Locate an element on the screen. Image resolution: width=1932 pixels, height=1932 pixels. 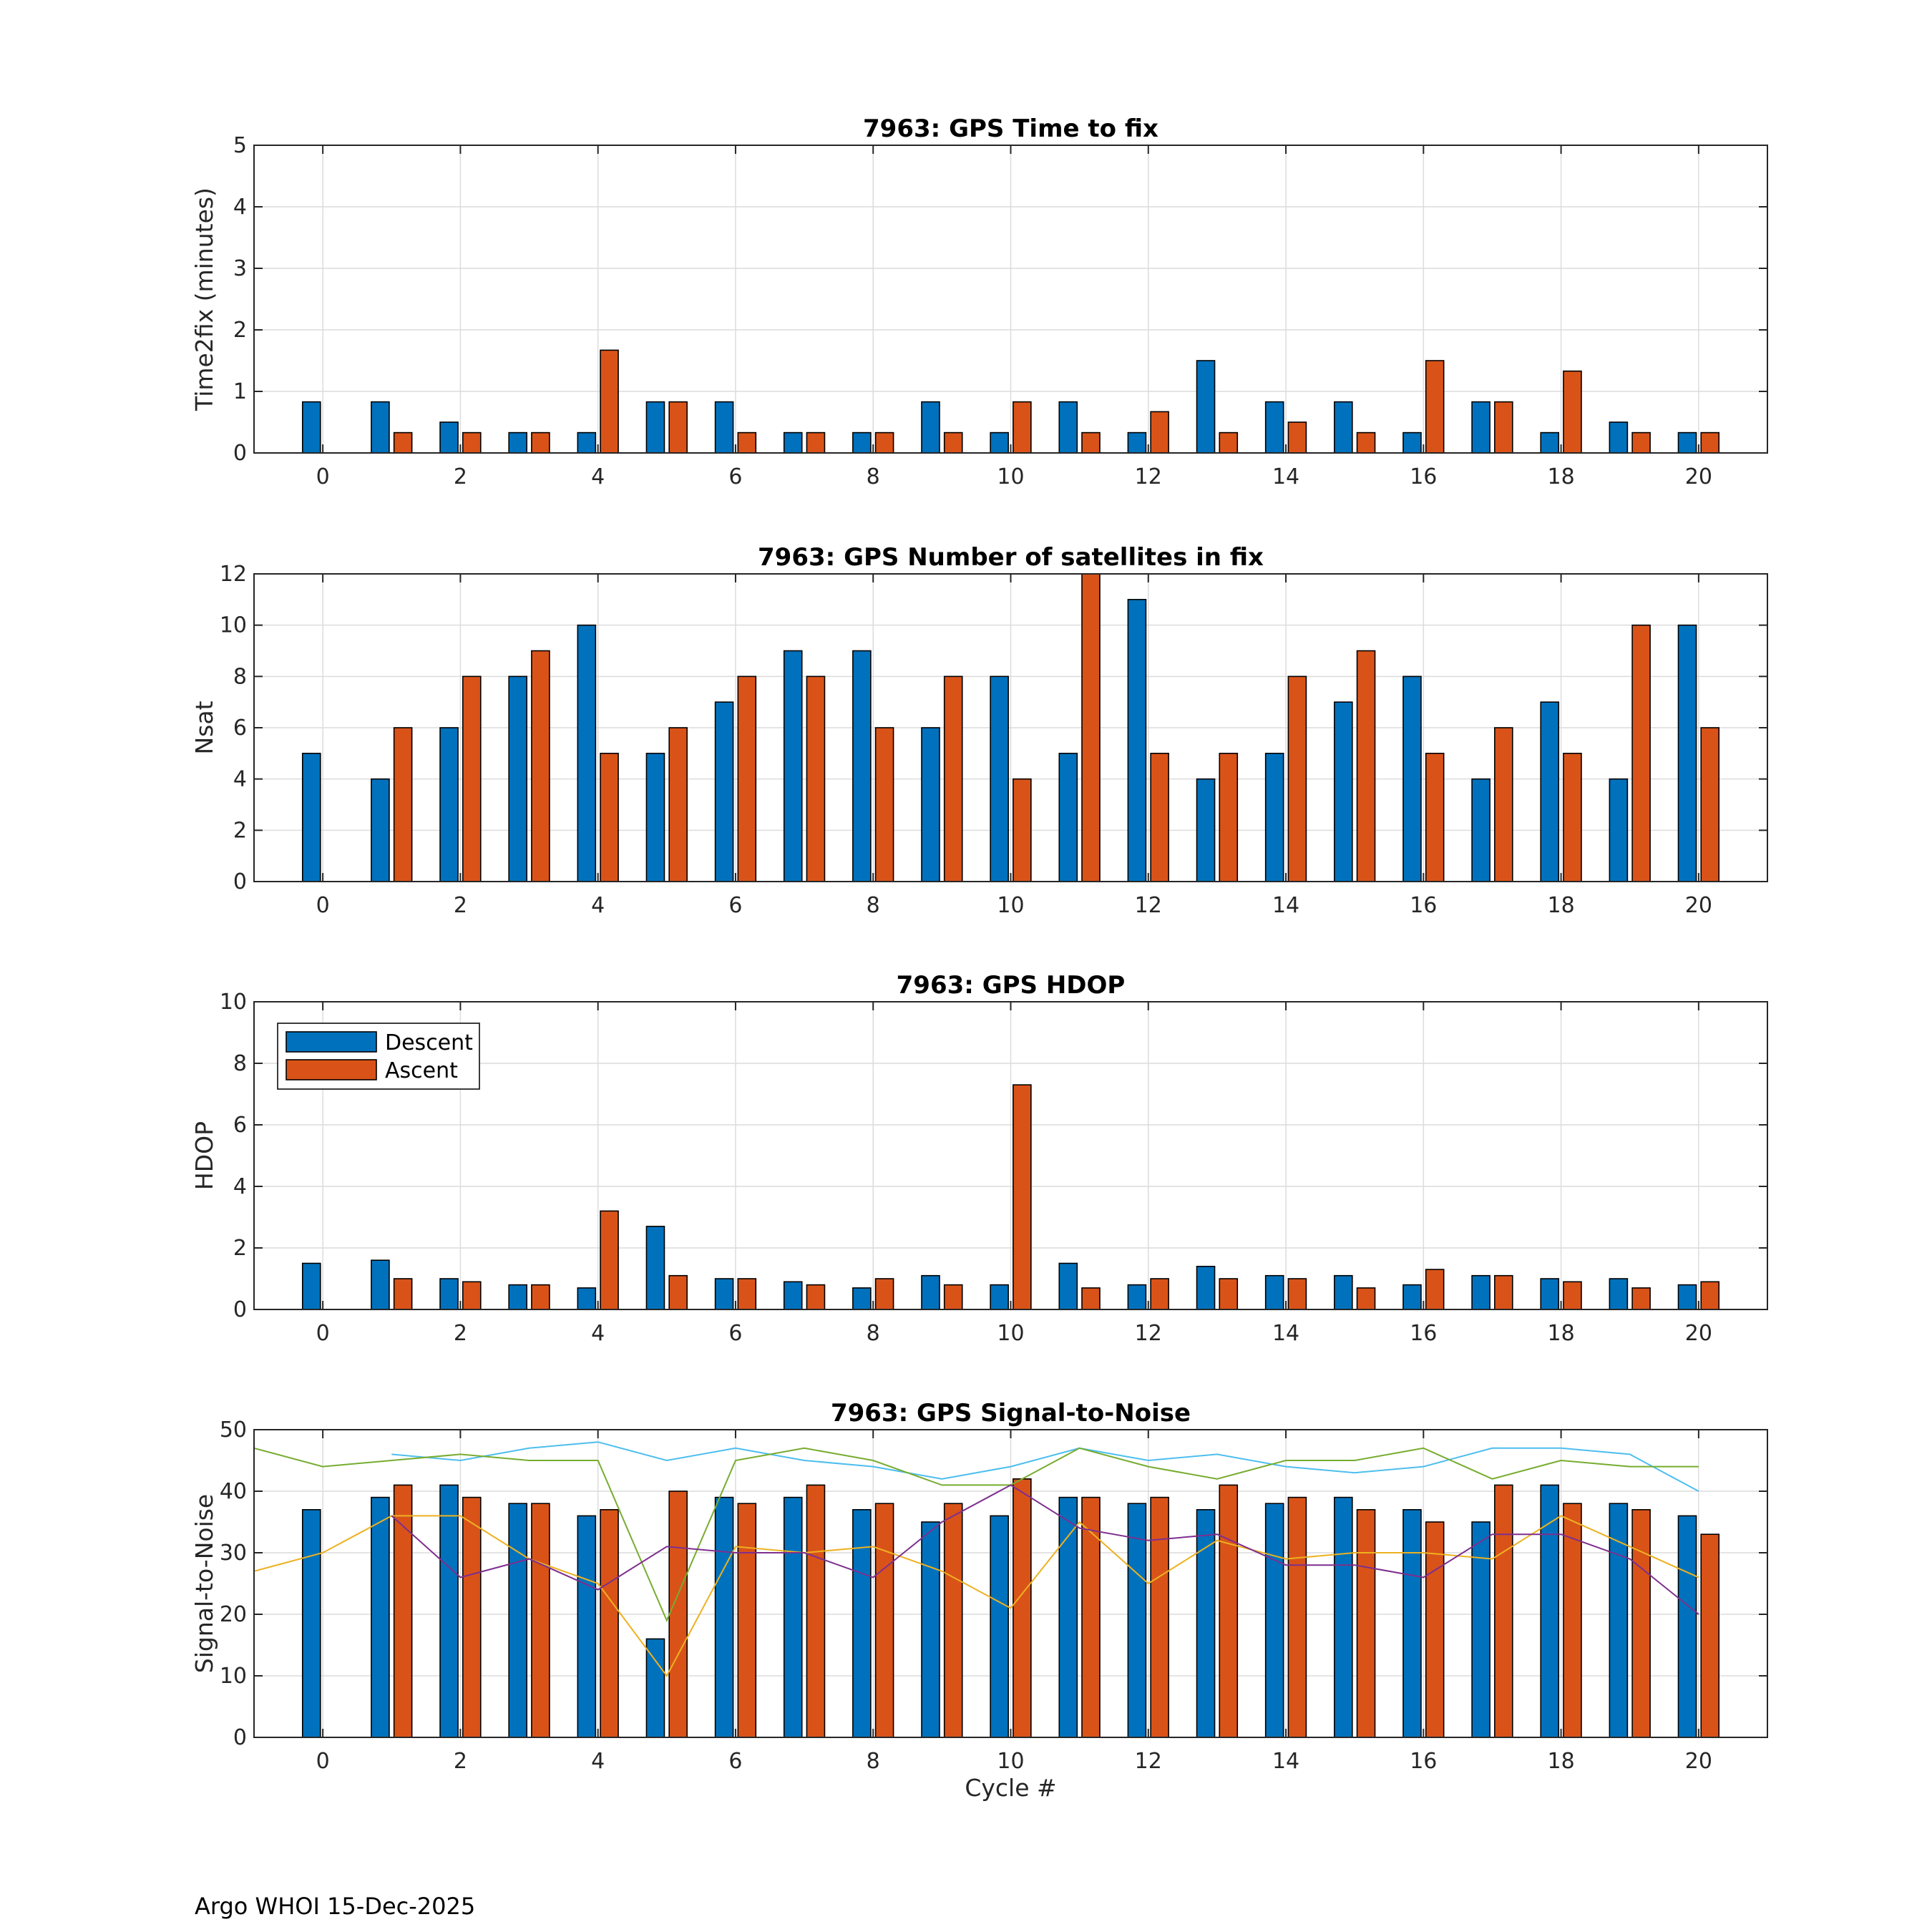
x-tick-label: 12 is located at coordinates (1148, 905).